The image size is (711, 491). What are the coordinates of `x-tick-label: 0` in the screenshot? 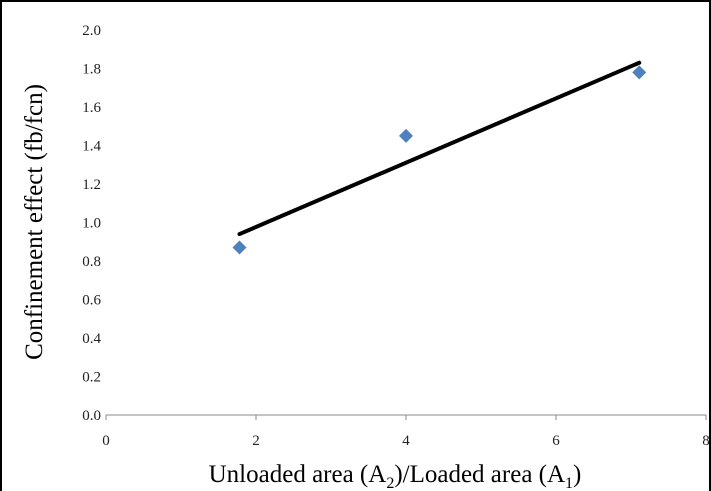 It's located at (106, 441).